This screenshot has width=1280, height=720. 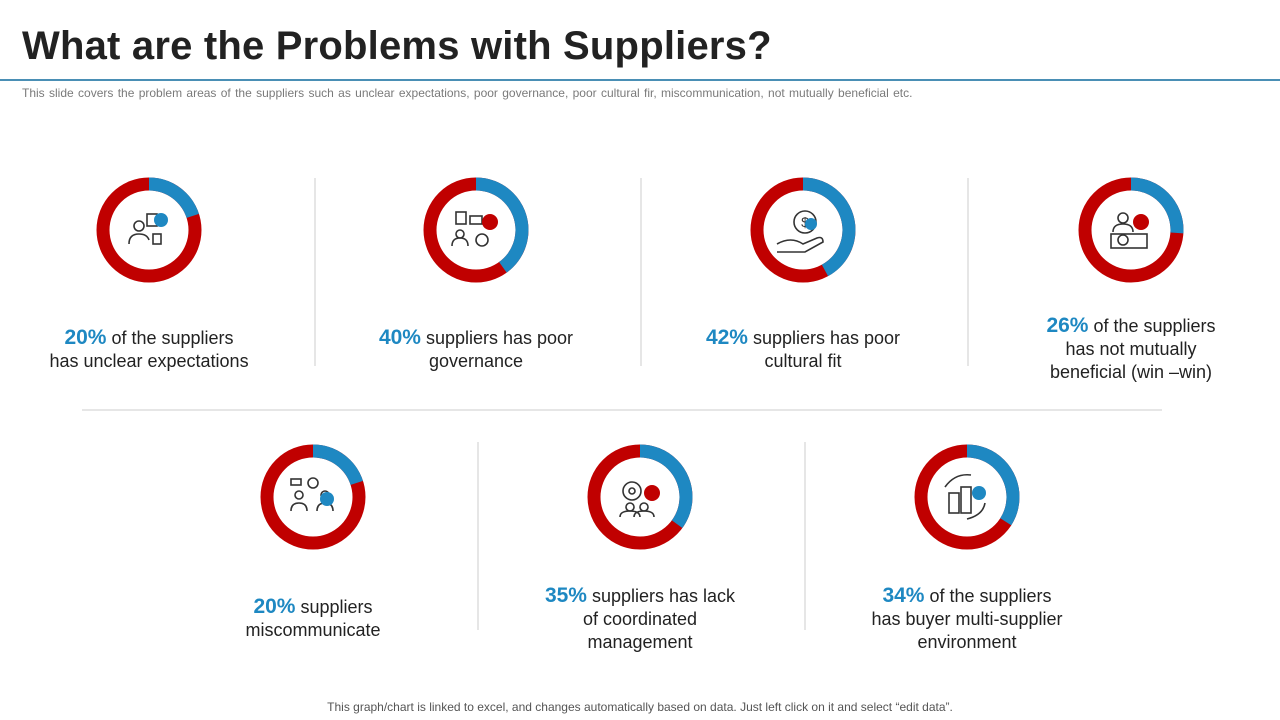 I want to click on buildings-icon, so click(x=965, y=496).